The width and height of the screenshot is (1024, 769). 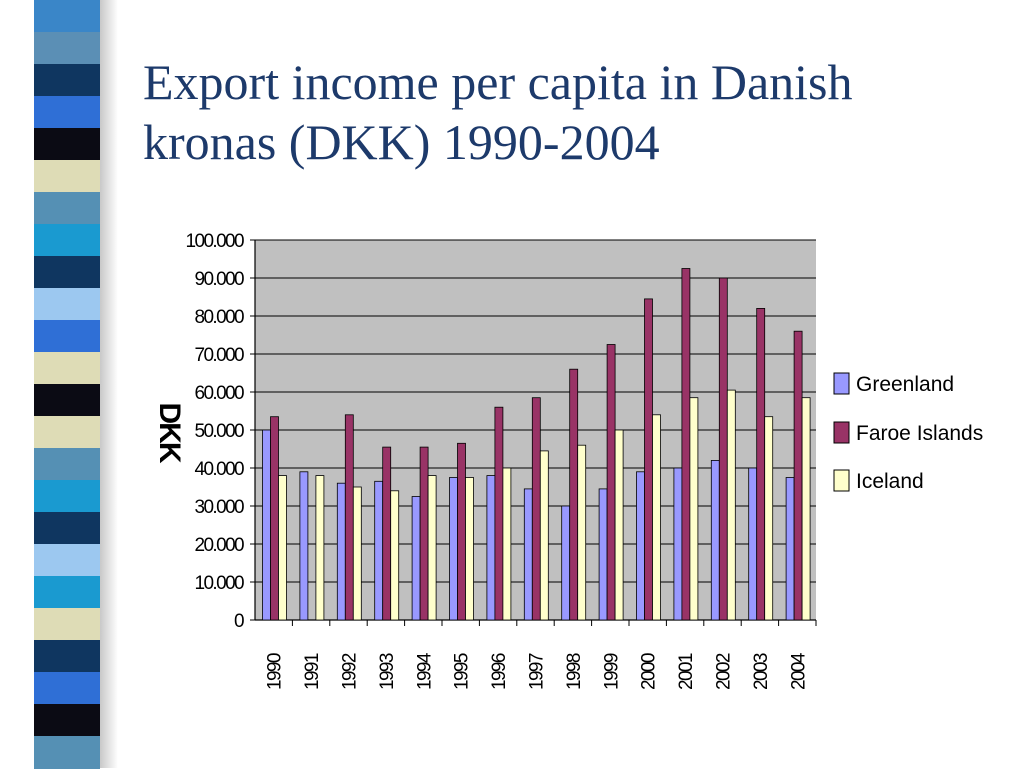 What do you see at coordinates (312, 671) in the screenshot?
I see `x-tick-label: 1991` at bounding box center [312, 671].